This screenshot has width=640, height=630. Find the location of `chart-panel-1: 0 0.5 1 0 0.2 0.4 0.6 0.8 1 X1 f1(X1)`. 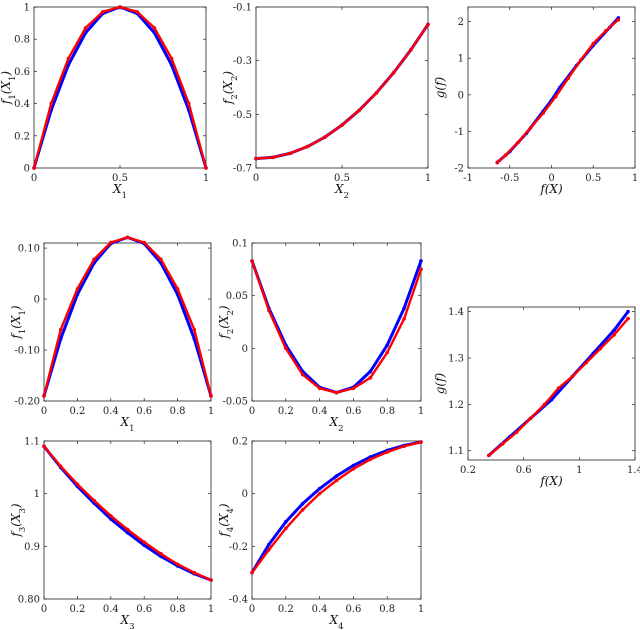

chart-panel-1: 0 0.5 1 0 0.2 0.4 0.6 0.8 1 X1 f1(X1) is located at coordinates (104, 102).